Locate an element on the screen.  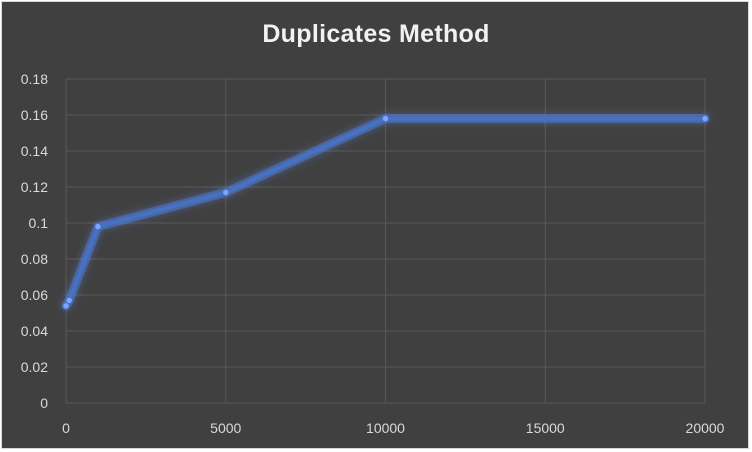
y-tick-label: 0.1 is located at coordinates (39, 223).